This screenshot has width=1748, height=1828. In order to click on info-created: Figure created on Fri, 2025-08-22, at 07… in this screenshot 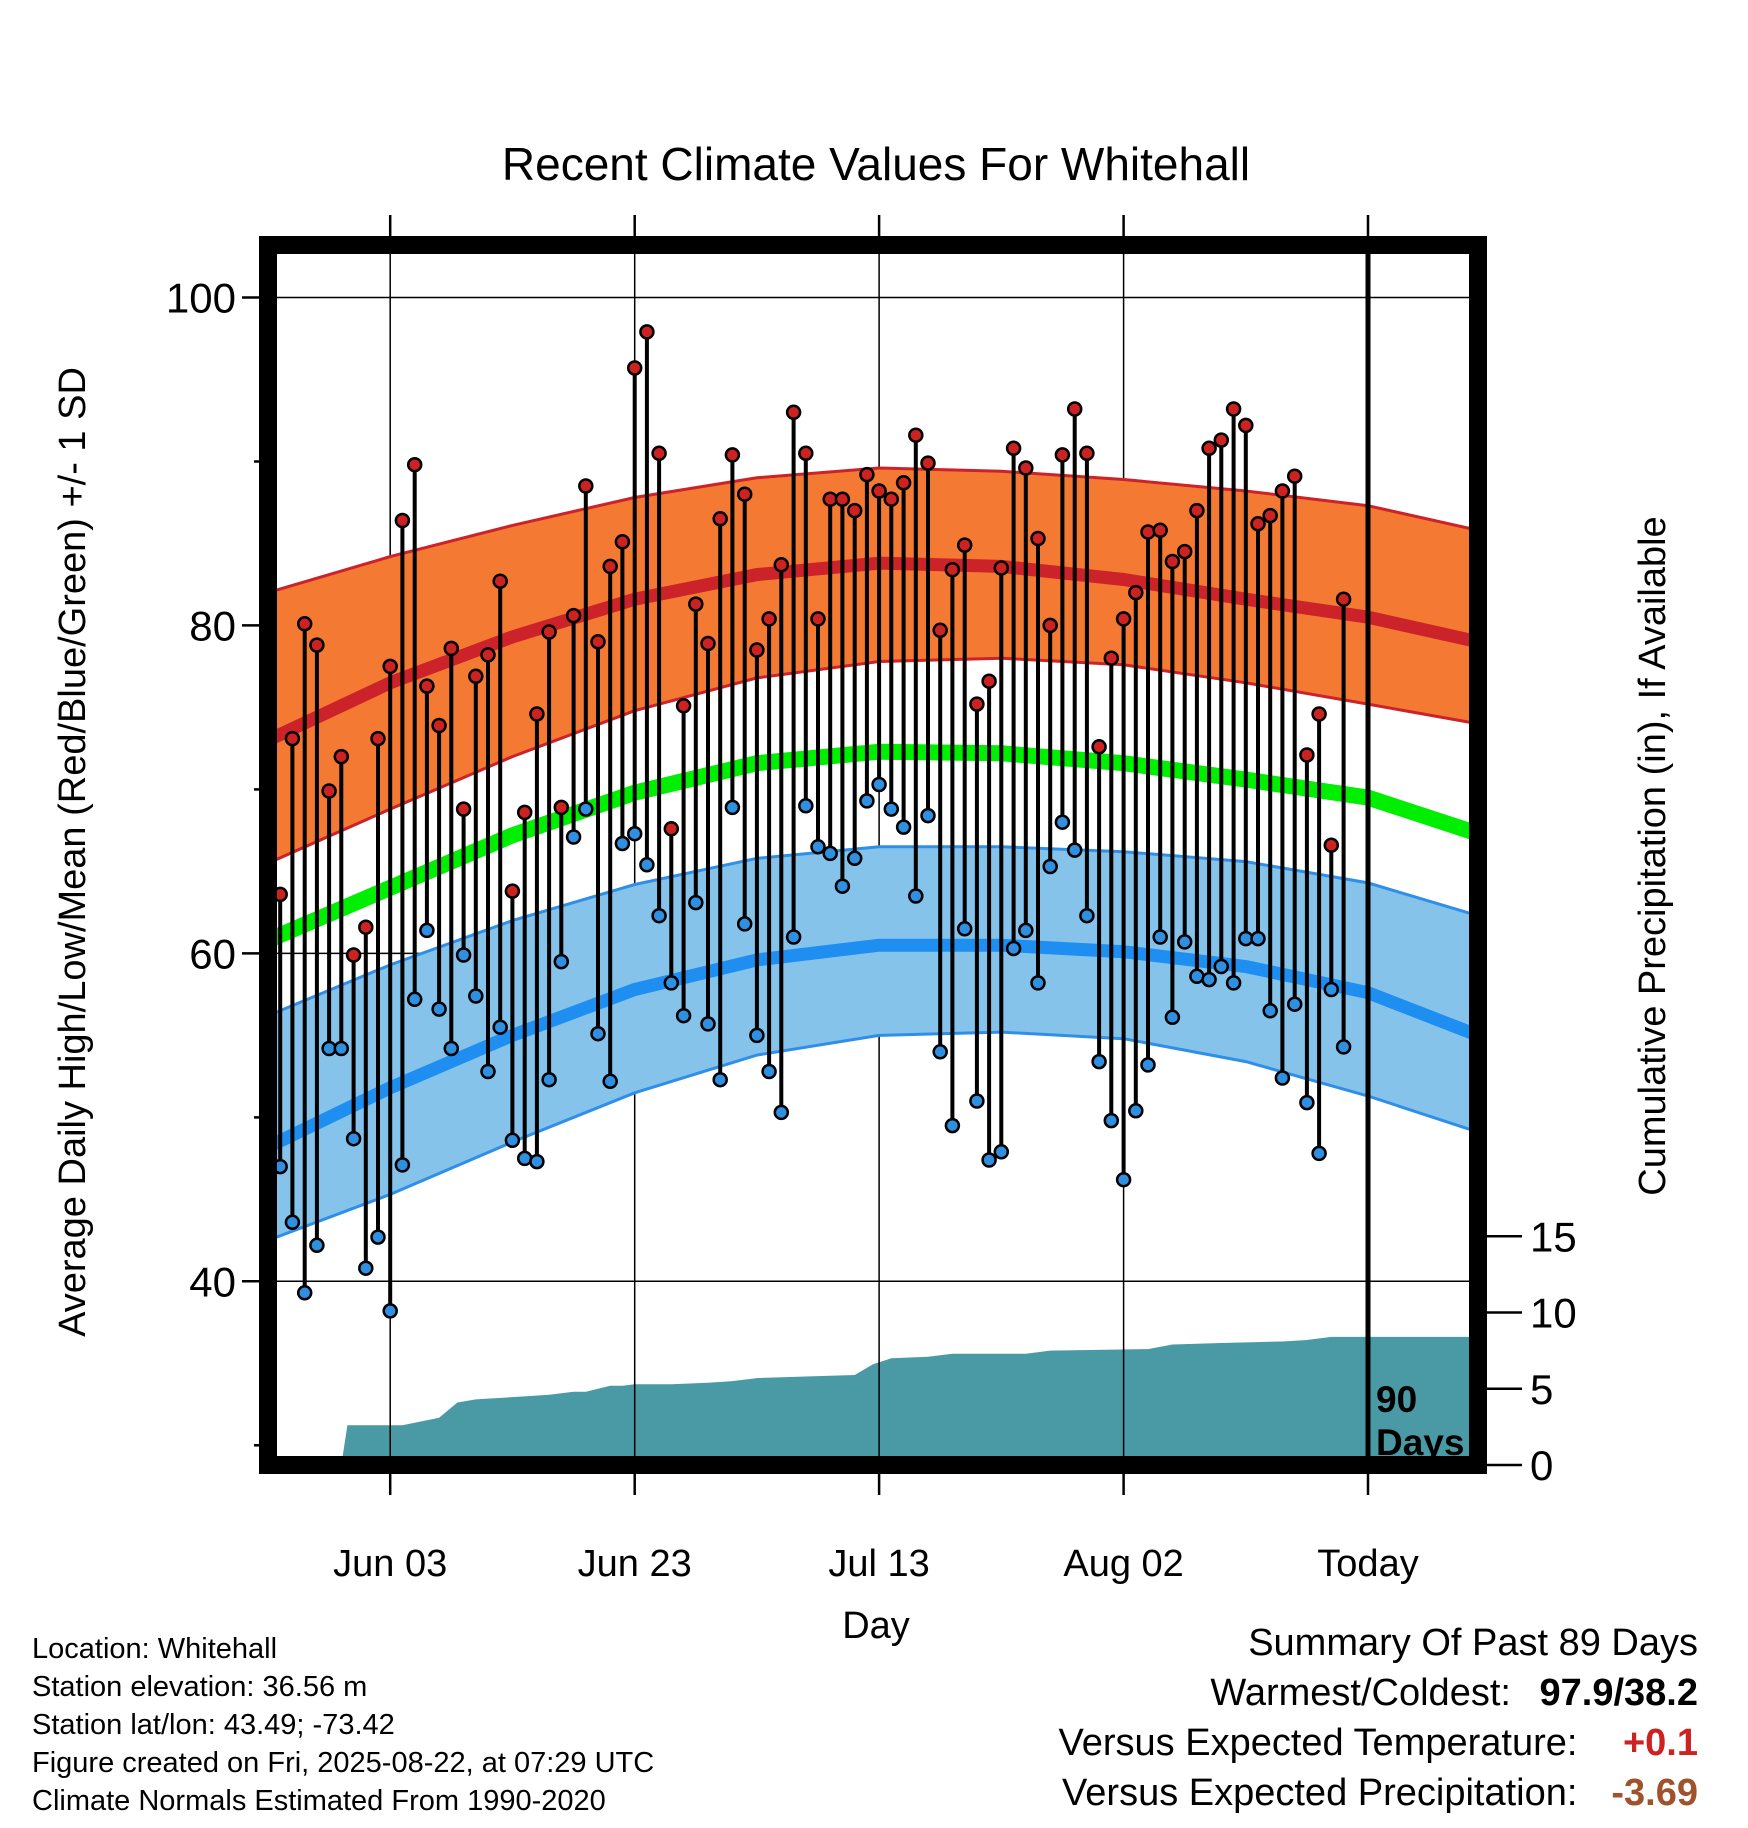, I will do `click(343, 1763)`.